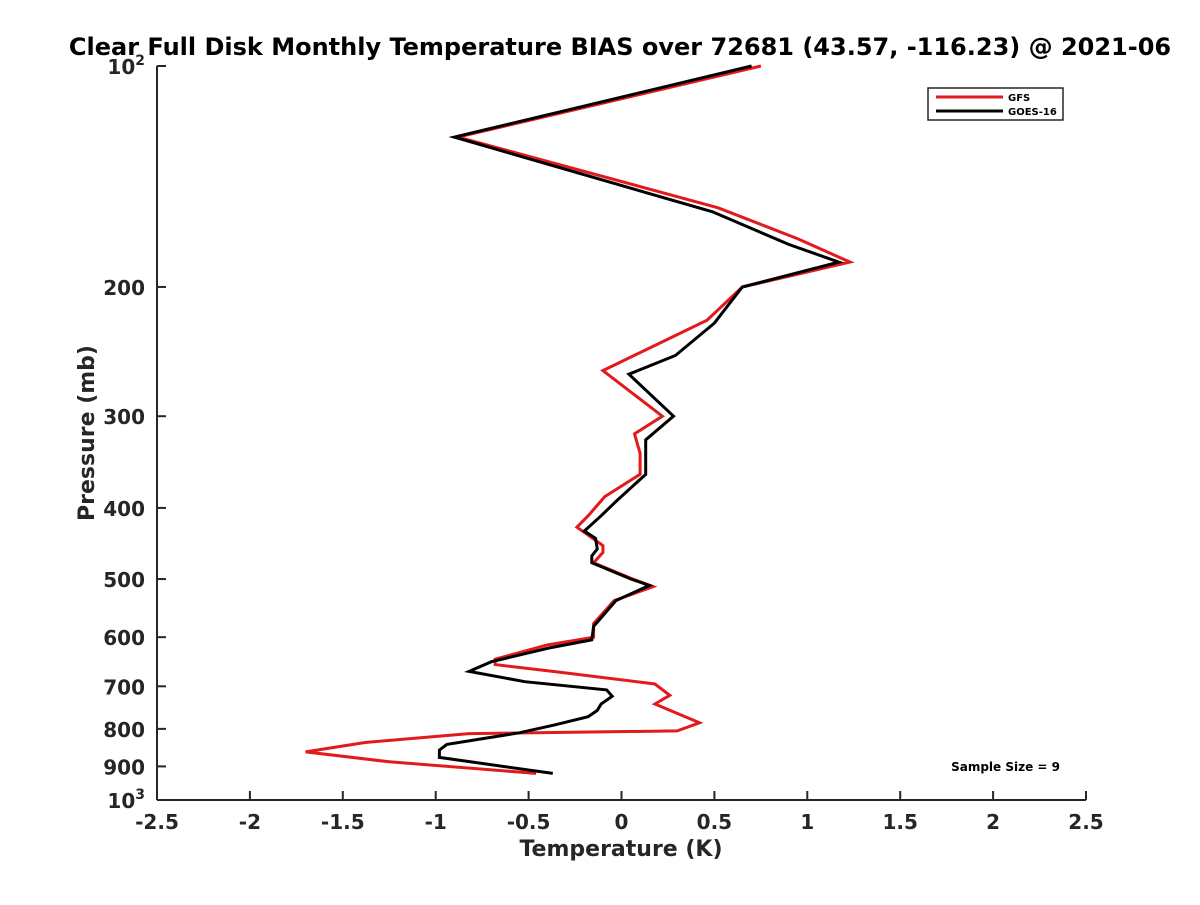  I want to click on y-tick-label: 300, so click(124, 417).